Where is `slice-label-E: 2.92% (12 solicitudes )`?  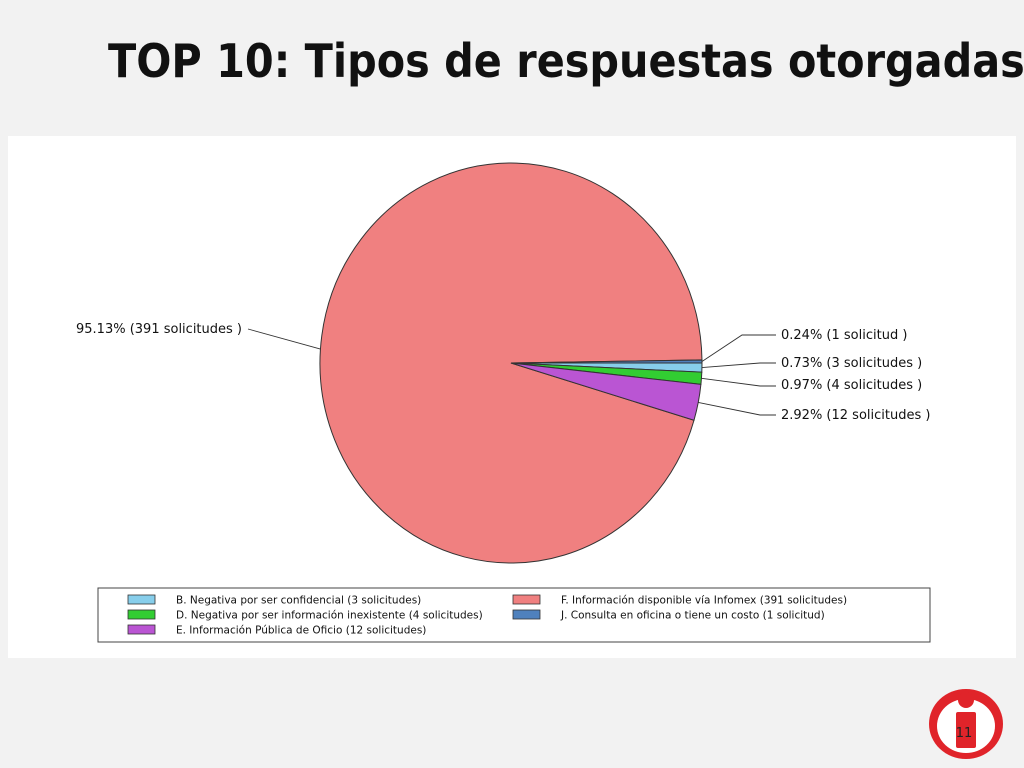 slice-label-E: 2.92% (12 solicitudes ) is located at coordinates (855, 415).